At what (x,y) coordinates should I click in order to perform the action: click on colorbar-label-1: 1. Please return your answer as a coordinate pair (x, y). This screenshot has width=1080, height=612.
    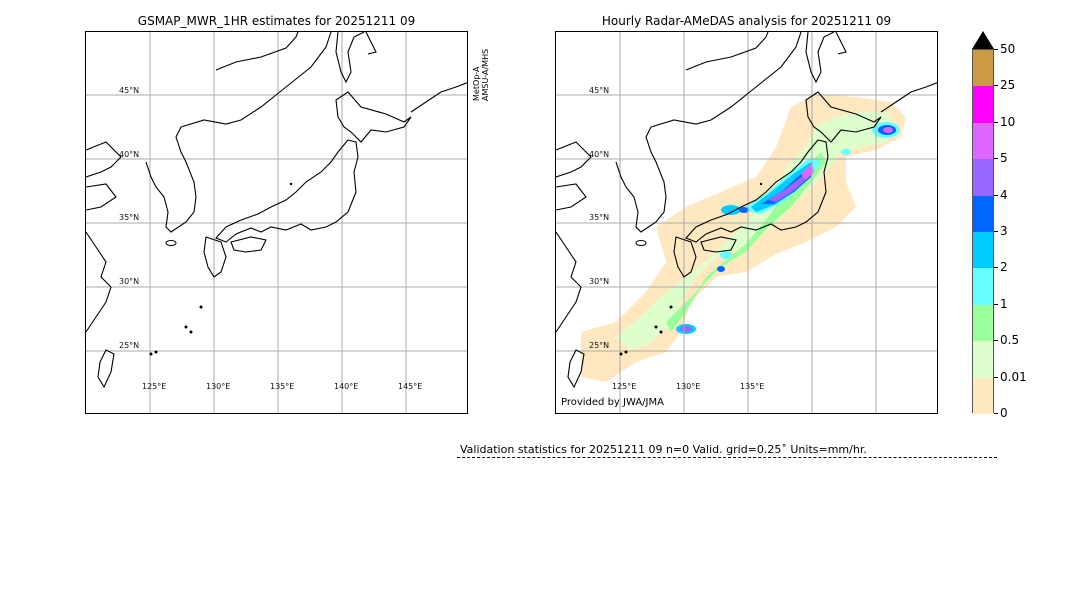
    Looking at the image, I should click on (1004, 304).